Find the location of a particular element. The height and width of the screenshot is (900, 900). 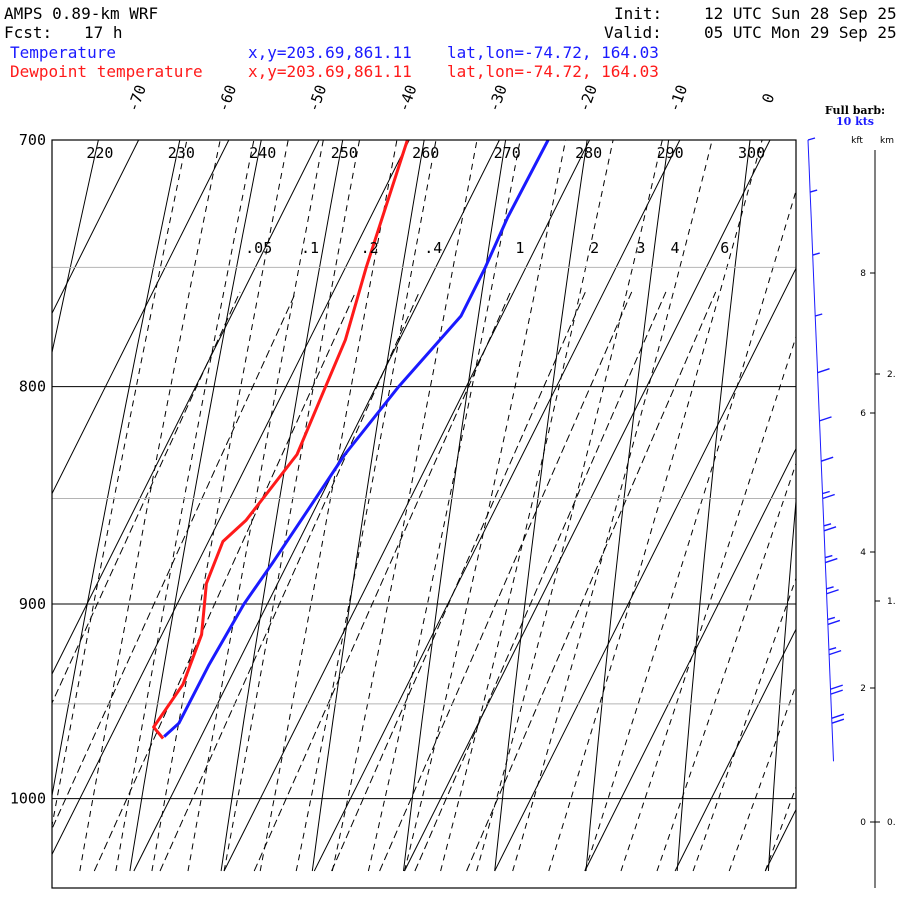

mixing-ratio-label: .05 is located at coordinates (258, 248).